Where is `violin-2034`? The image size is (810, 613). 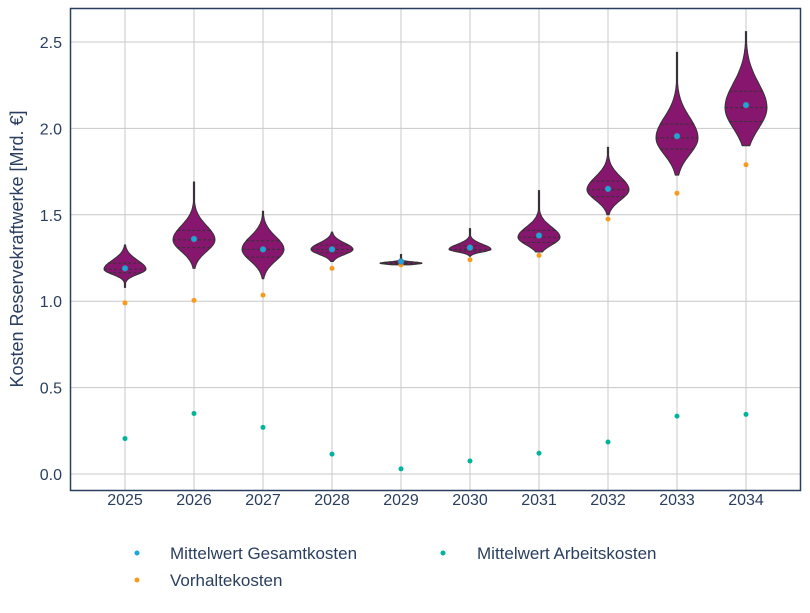
violin-2034 is located at coordinates (746, 89).